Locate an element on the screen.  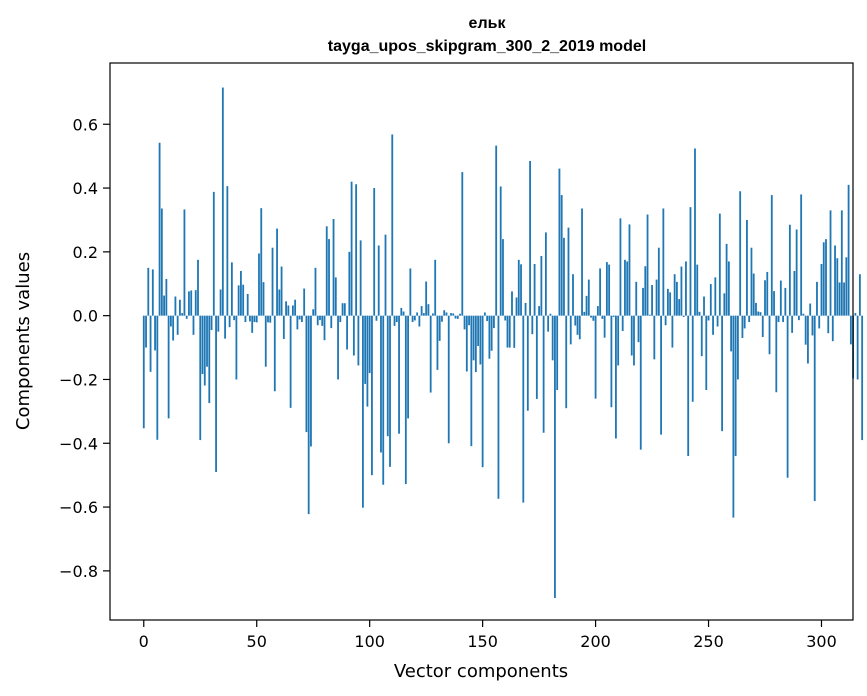
y-tick-label: −0.4 is located at coordinates (78, 443).